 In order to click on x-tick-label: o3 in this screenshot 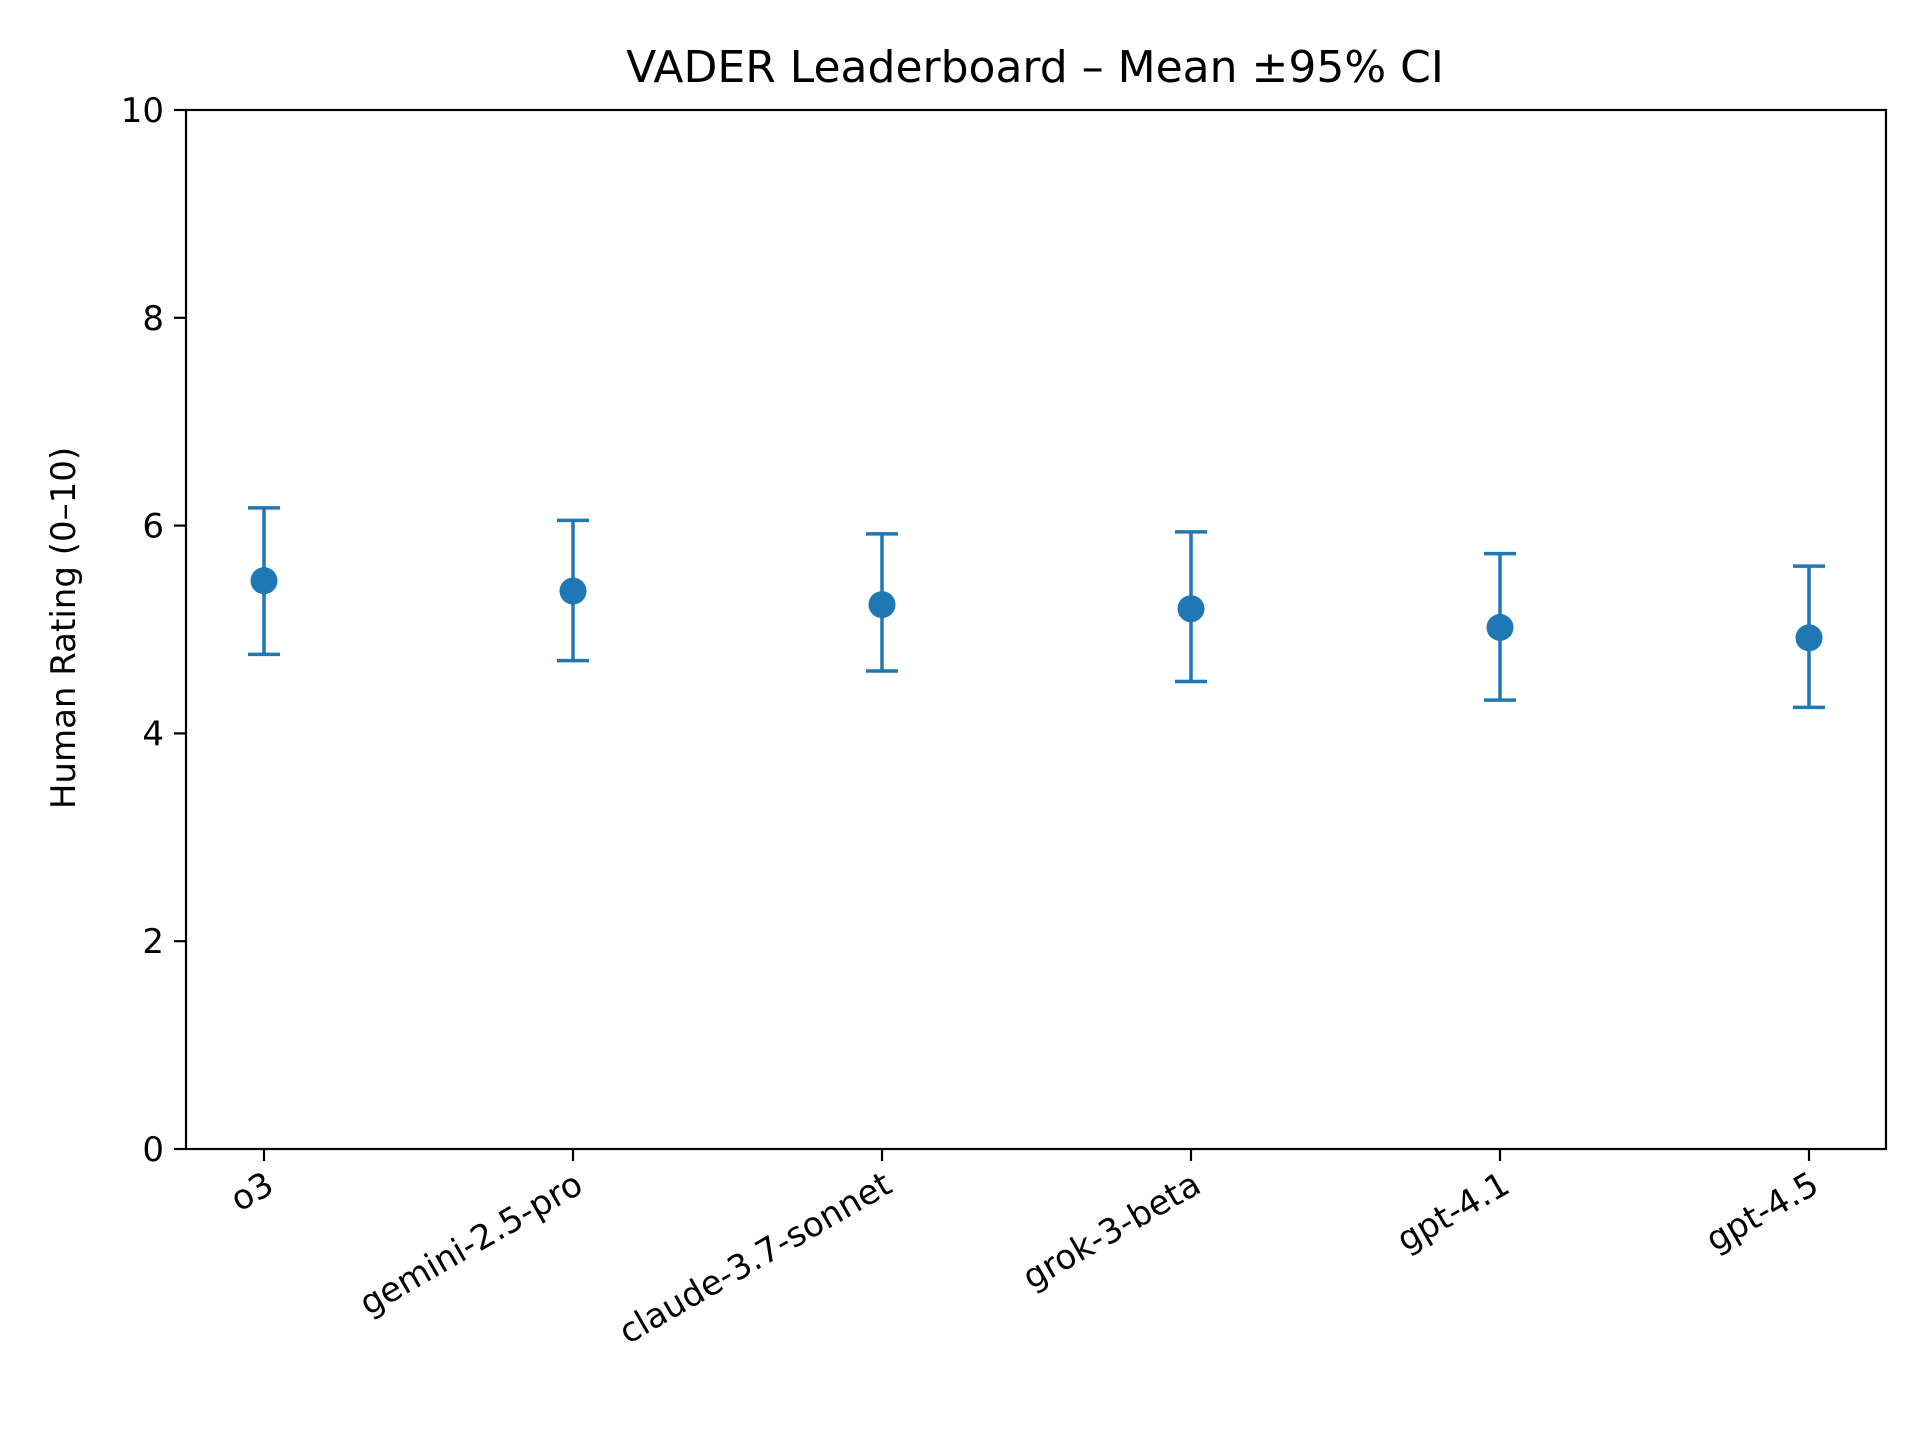, I will do `click(252, 1192)`.